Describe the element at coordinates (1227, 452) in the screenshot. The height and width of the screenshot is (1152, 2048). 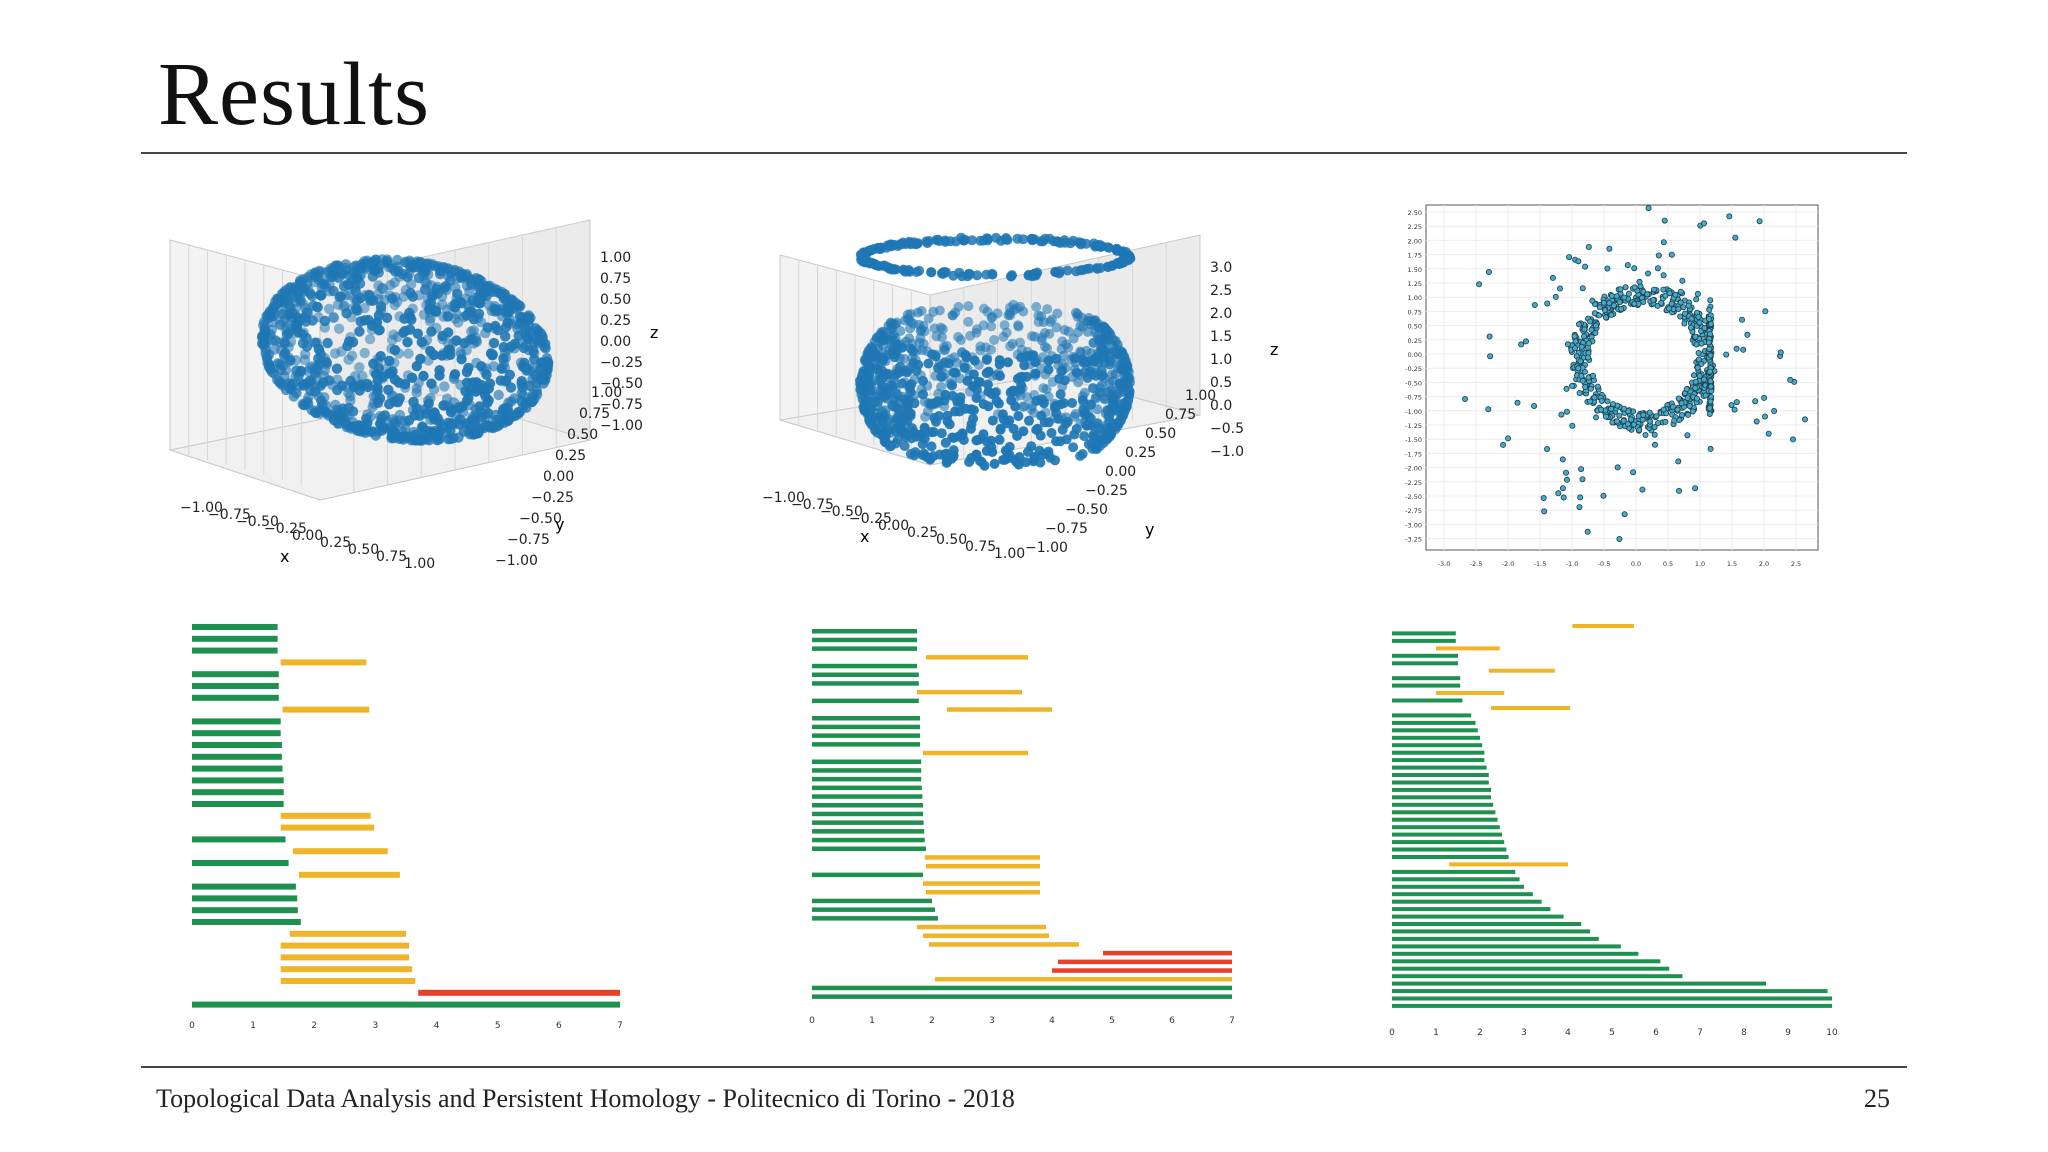
I see `torus-z-tick: −1.0` at that location.